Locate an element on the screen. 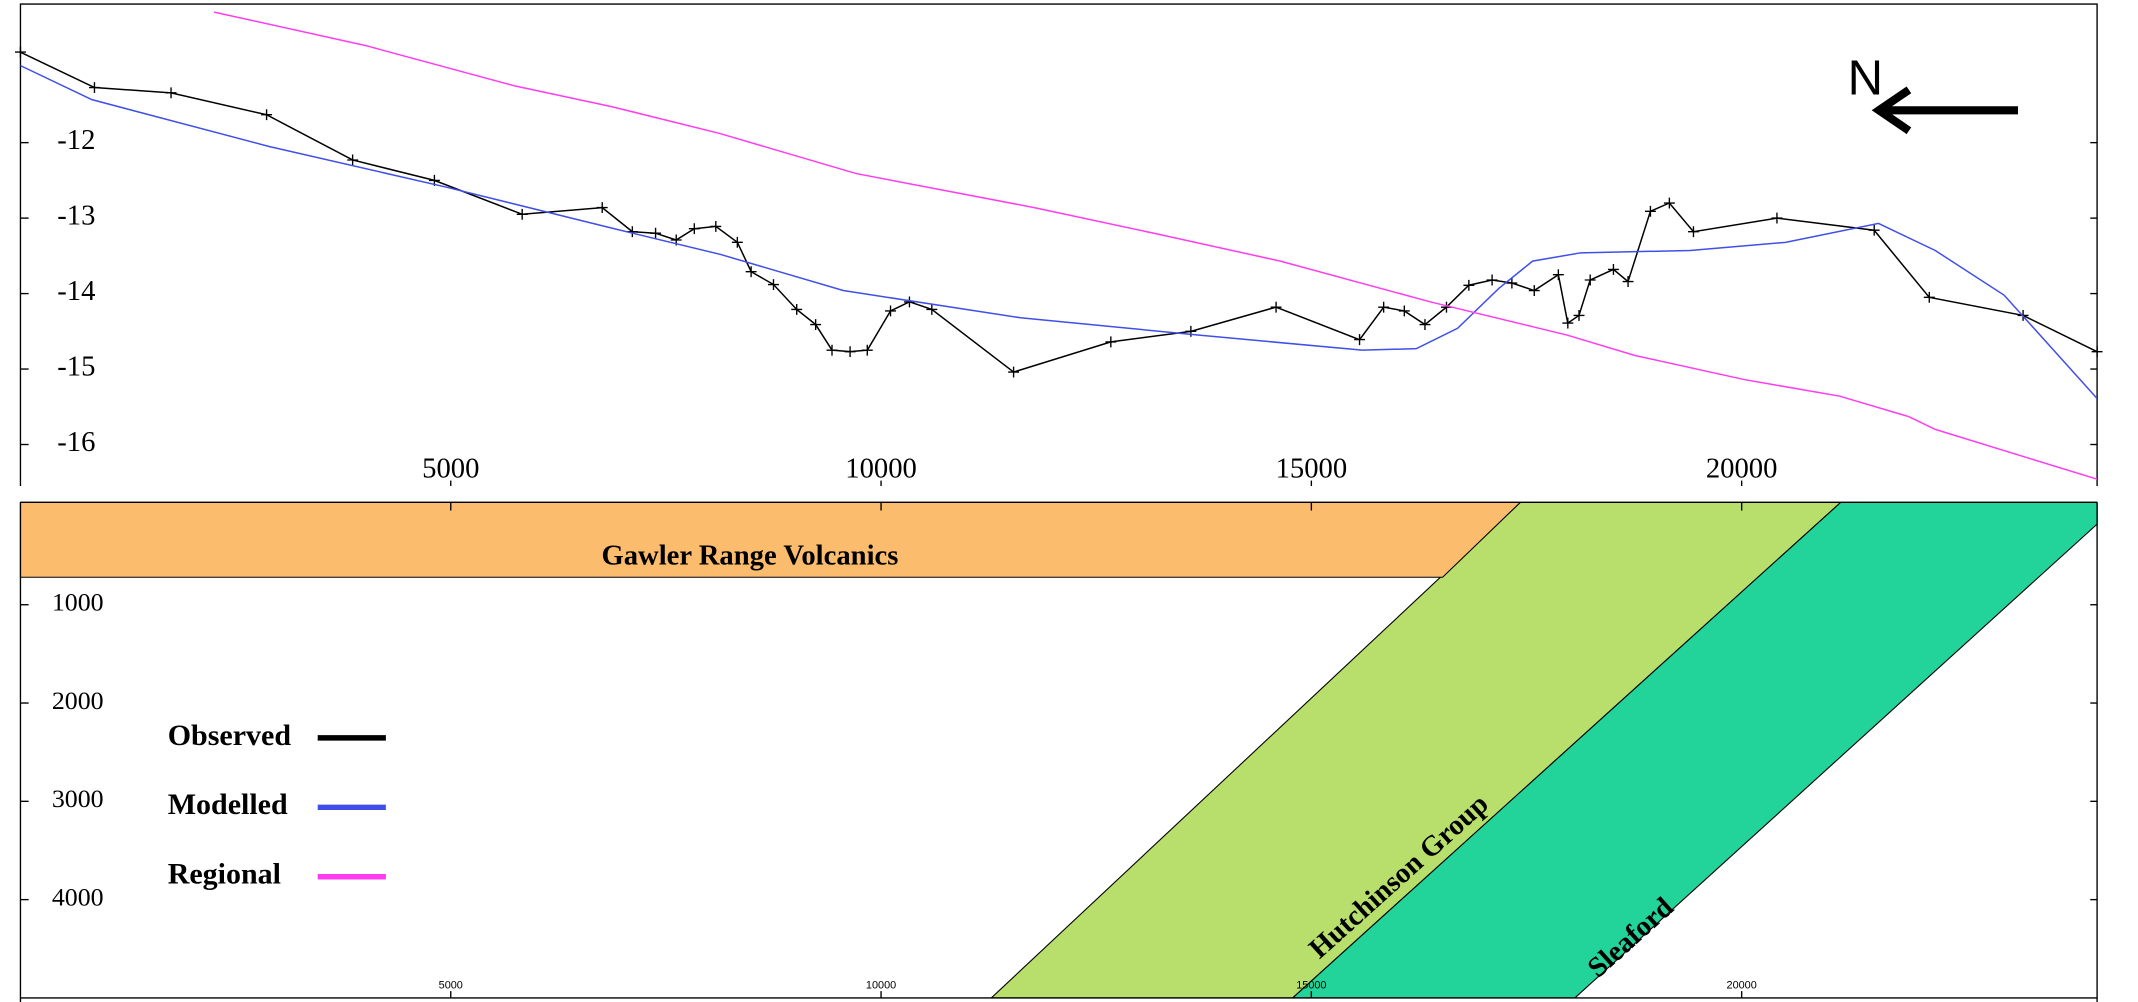 The width and height of the screenshot is (2138, 1002). unit-label: Gawler Range Volcanics is located at coordinates (749, 556).